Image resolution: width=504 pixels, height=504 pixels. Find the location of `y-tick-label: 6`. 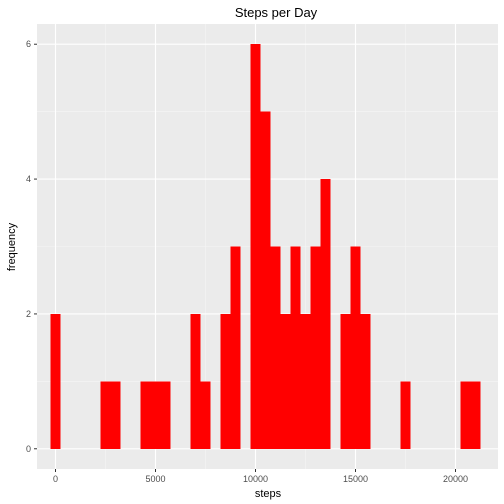

y-tick-label: 6 is located at coordinates (28, 44).